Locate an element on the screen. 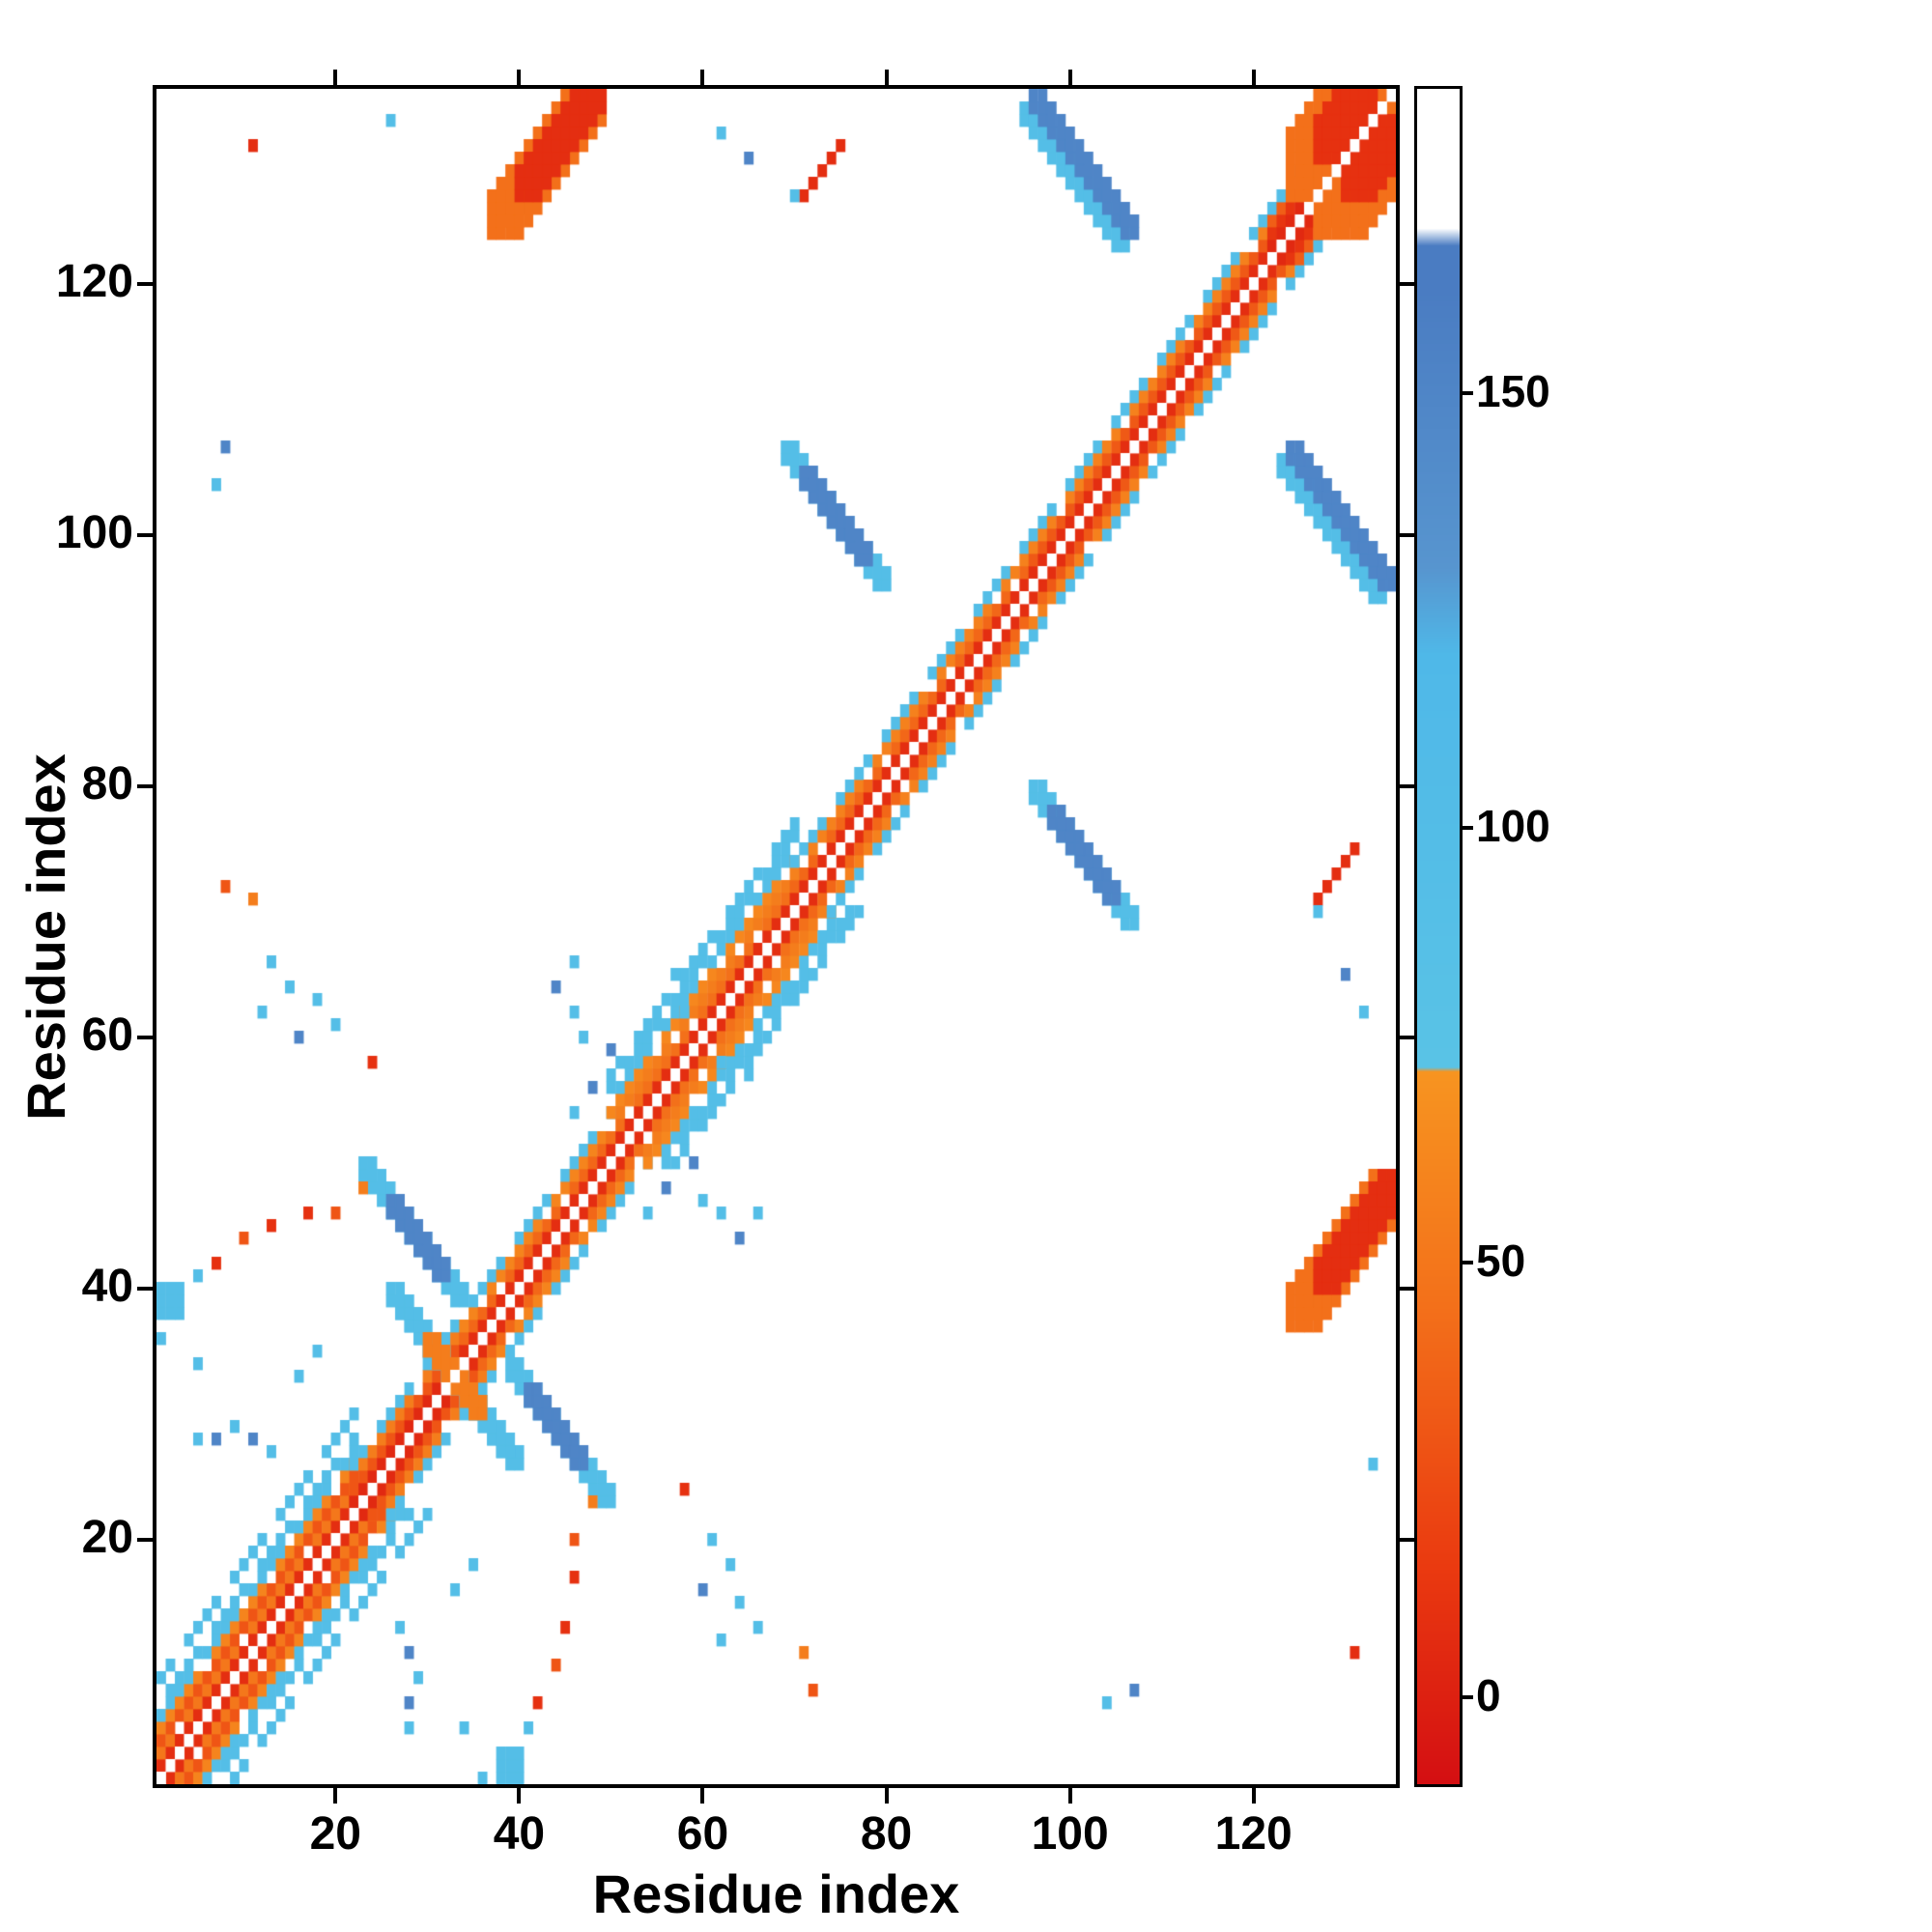  x-tick-label: 60 is located at coordinates (702, 1834).